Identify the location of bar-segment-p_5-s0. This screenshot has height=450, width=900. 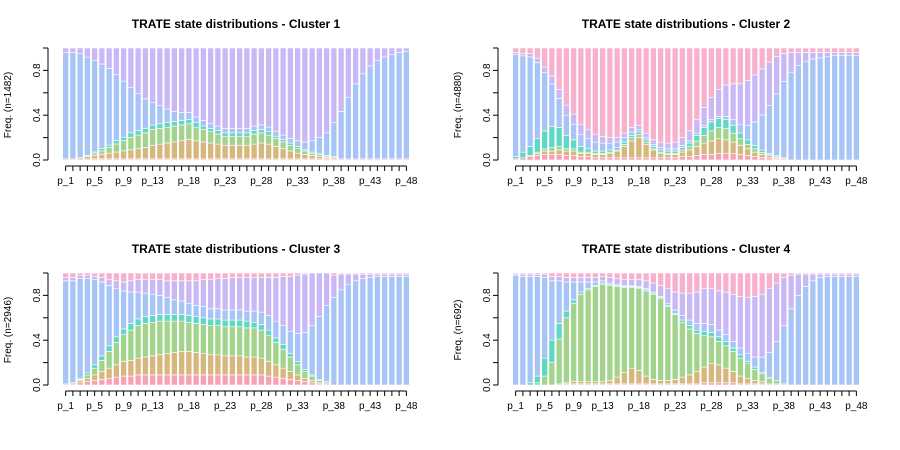
(544, 157).